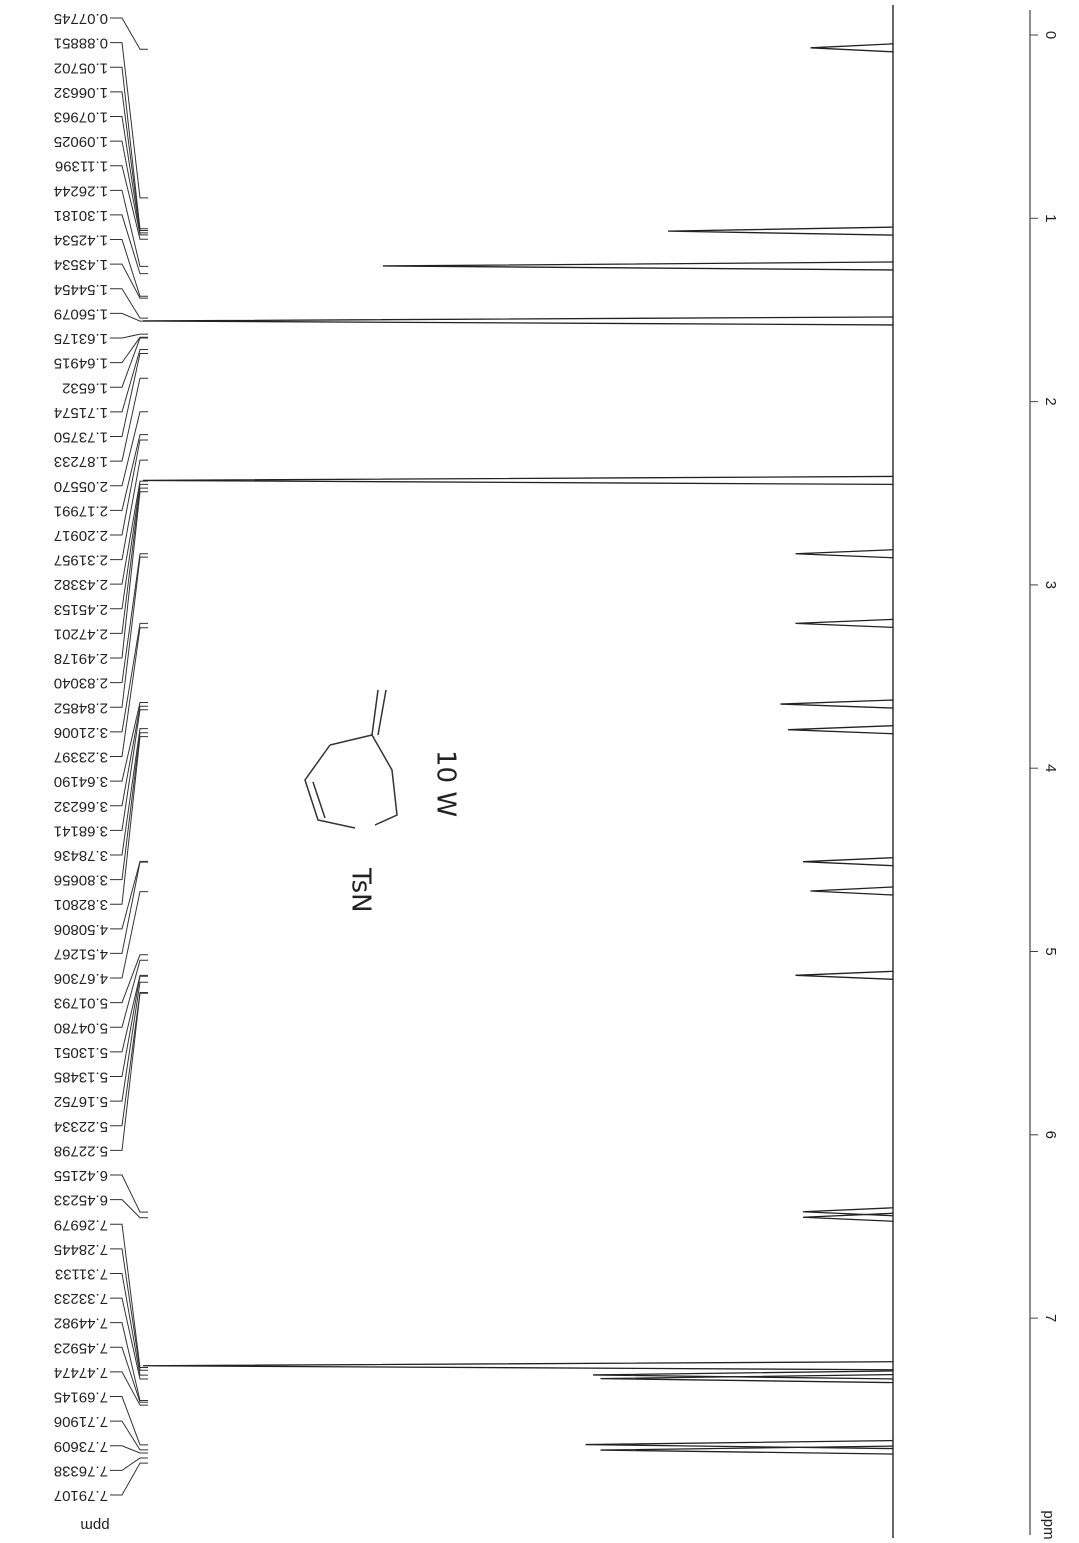 Image resolution: width=1079 pixels, height=1543 pixels. What do you see at coordinates (81, 633) in the screenshot?
I see `peak-label: 2.47201` at bounding box center [81, 633].